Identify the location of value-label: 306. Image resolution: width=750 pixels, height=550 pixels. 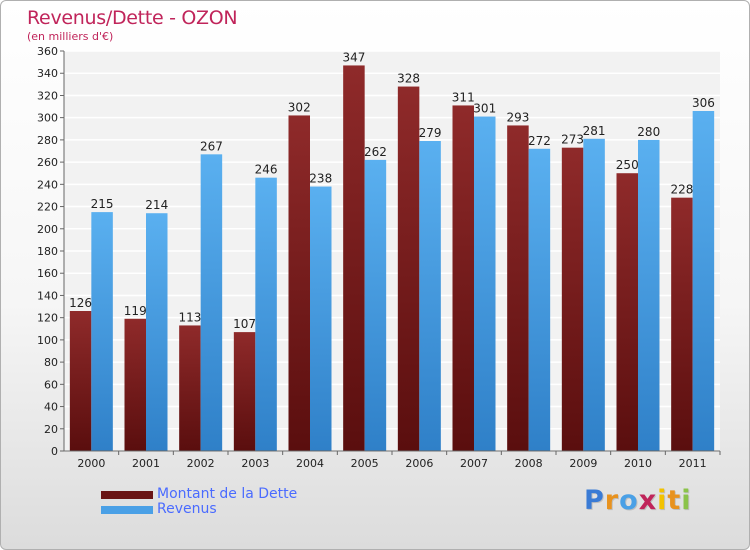
(703, 103).